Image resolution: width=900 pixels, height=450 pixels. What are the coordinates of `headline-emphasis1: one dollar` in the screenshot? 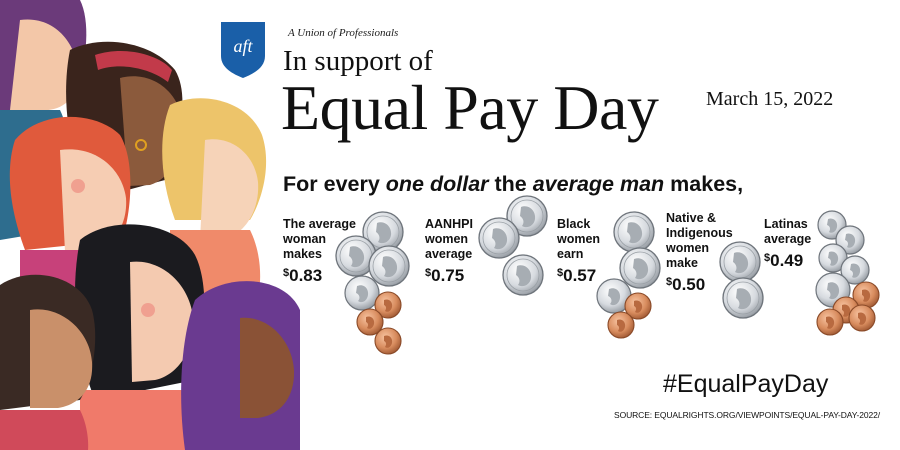 It's located at (437, 184).